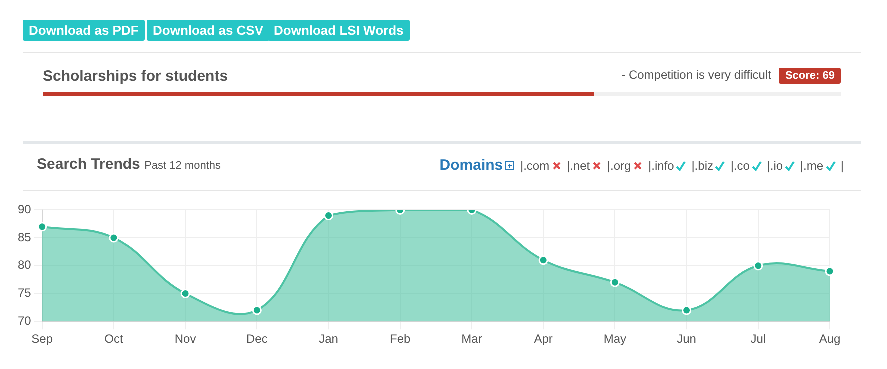 Image resolution: width=887 pixels, height=369 pixels. Describe the element at coordinates (534, 166) in the screenshot. I see `text: |.com` at that location.